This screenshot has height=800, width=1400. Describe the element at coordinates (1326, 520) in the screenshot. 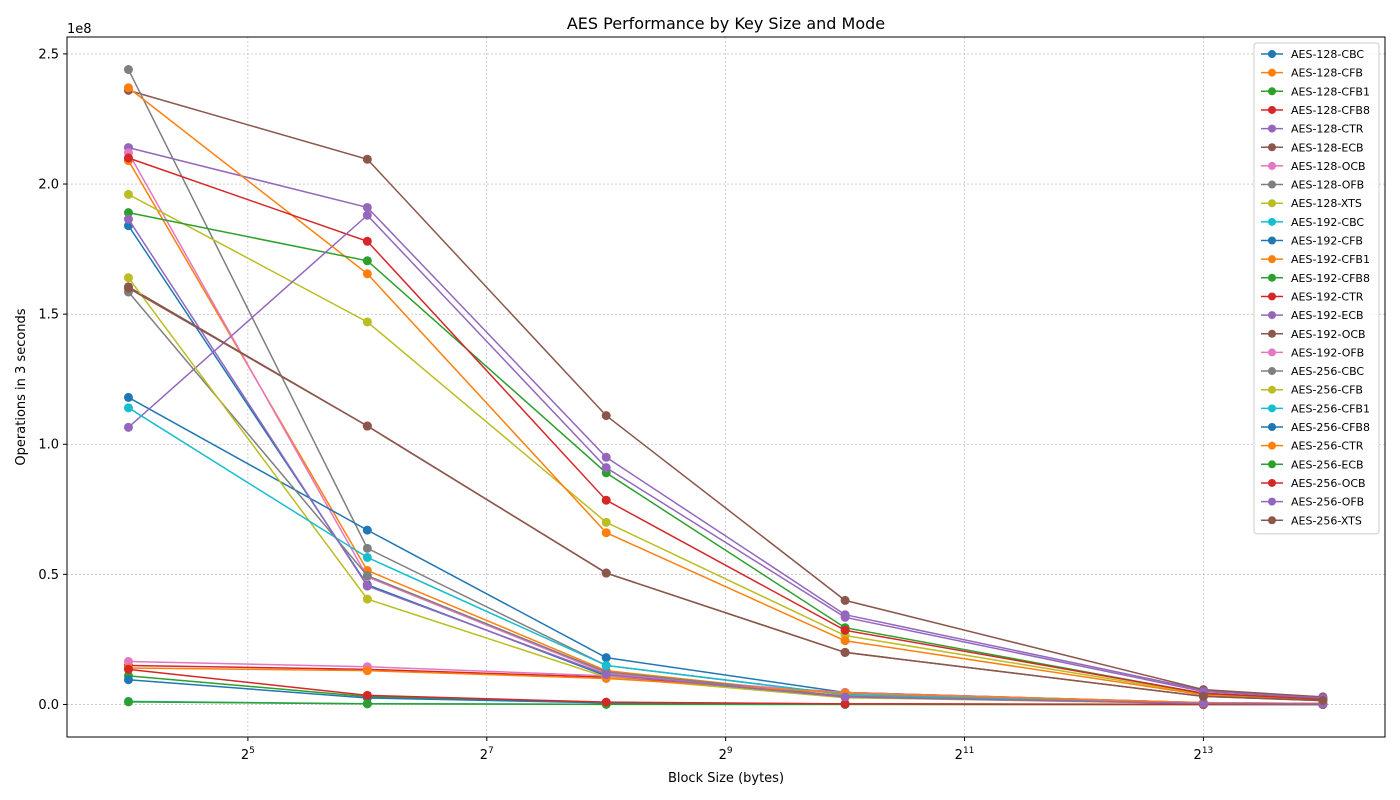

I see `legend-label: AES-256-XTS` at that location.